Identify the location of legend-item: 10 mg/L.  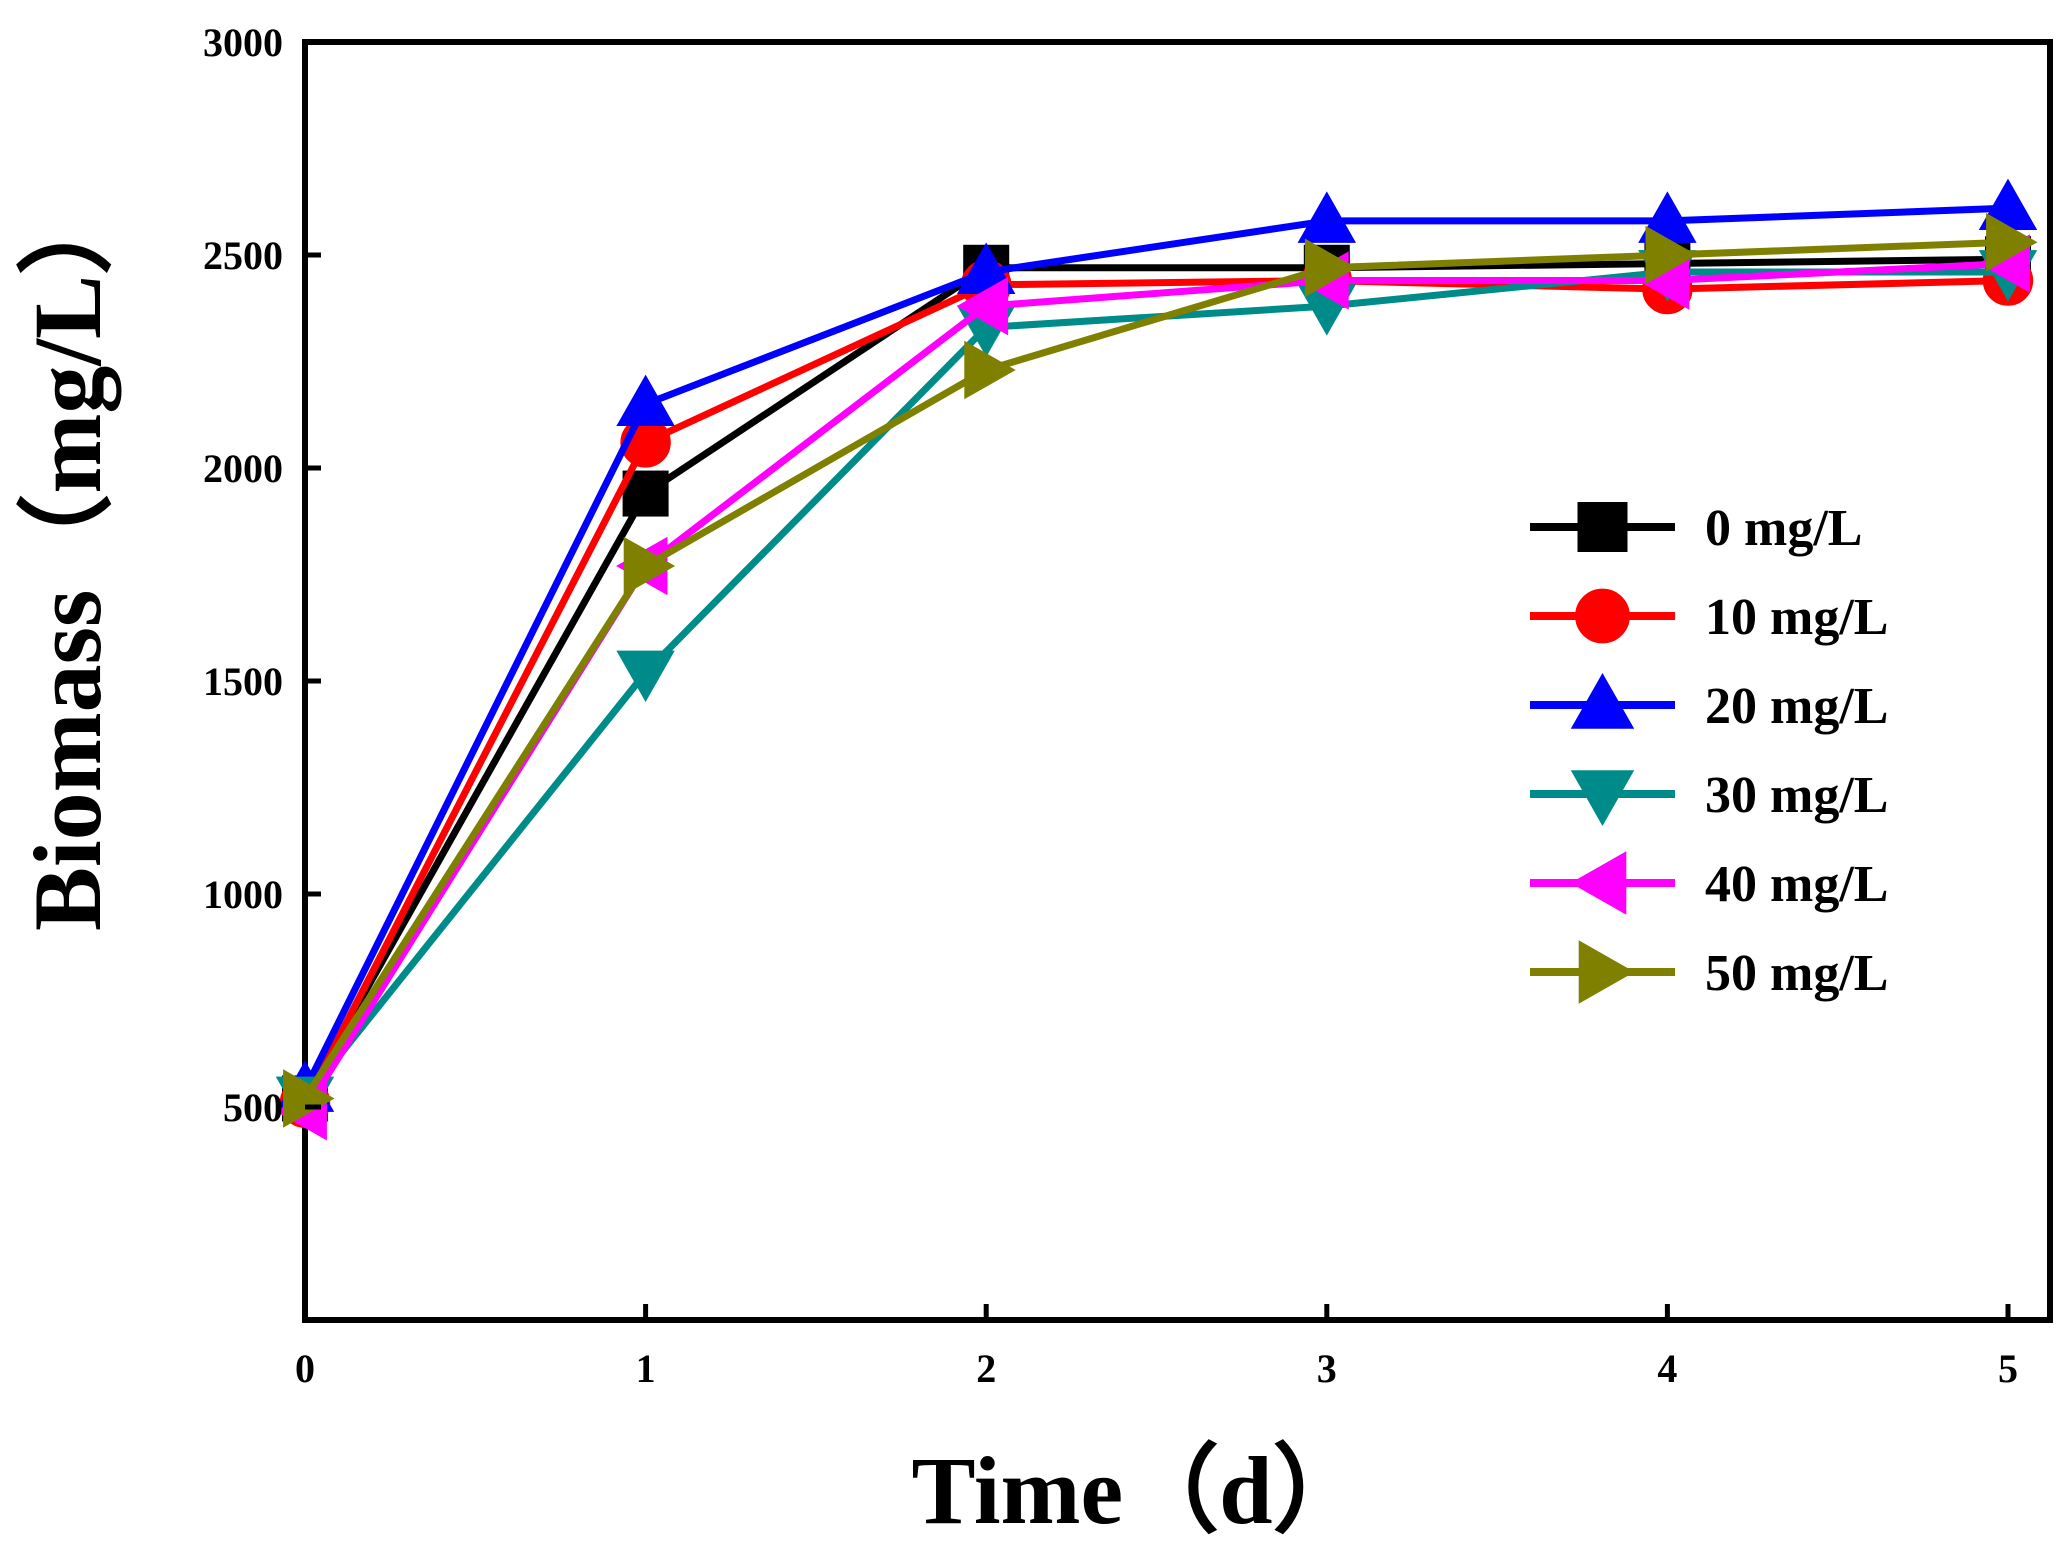
(1709, 617).